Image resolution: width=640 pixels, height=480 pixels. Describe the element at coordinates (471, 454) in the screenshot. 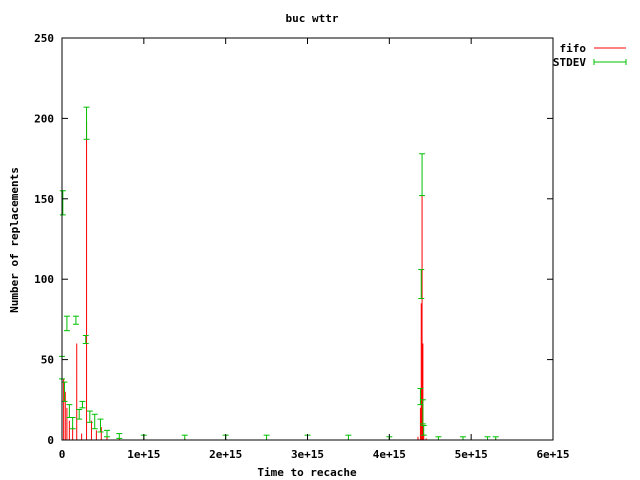

I see `x-tick-label: 5e+15` at that location.